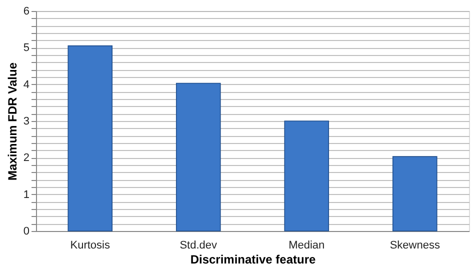  What do you see at coordinates (306, 246) in the screenshot?
I see `x-tick-label: Median` at bounding box center [306, 246].